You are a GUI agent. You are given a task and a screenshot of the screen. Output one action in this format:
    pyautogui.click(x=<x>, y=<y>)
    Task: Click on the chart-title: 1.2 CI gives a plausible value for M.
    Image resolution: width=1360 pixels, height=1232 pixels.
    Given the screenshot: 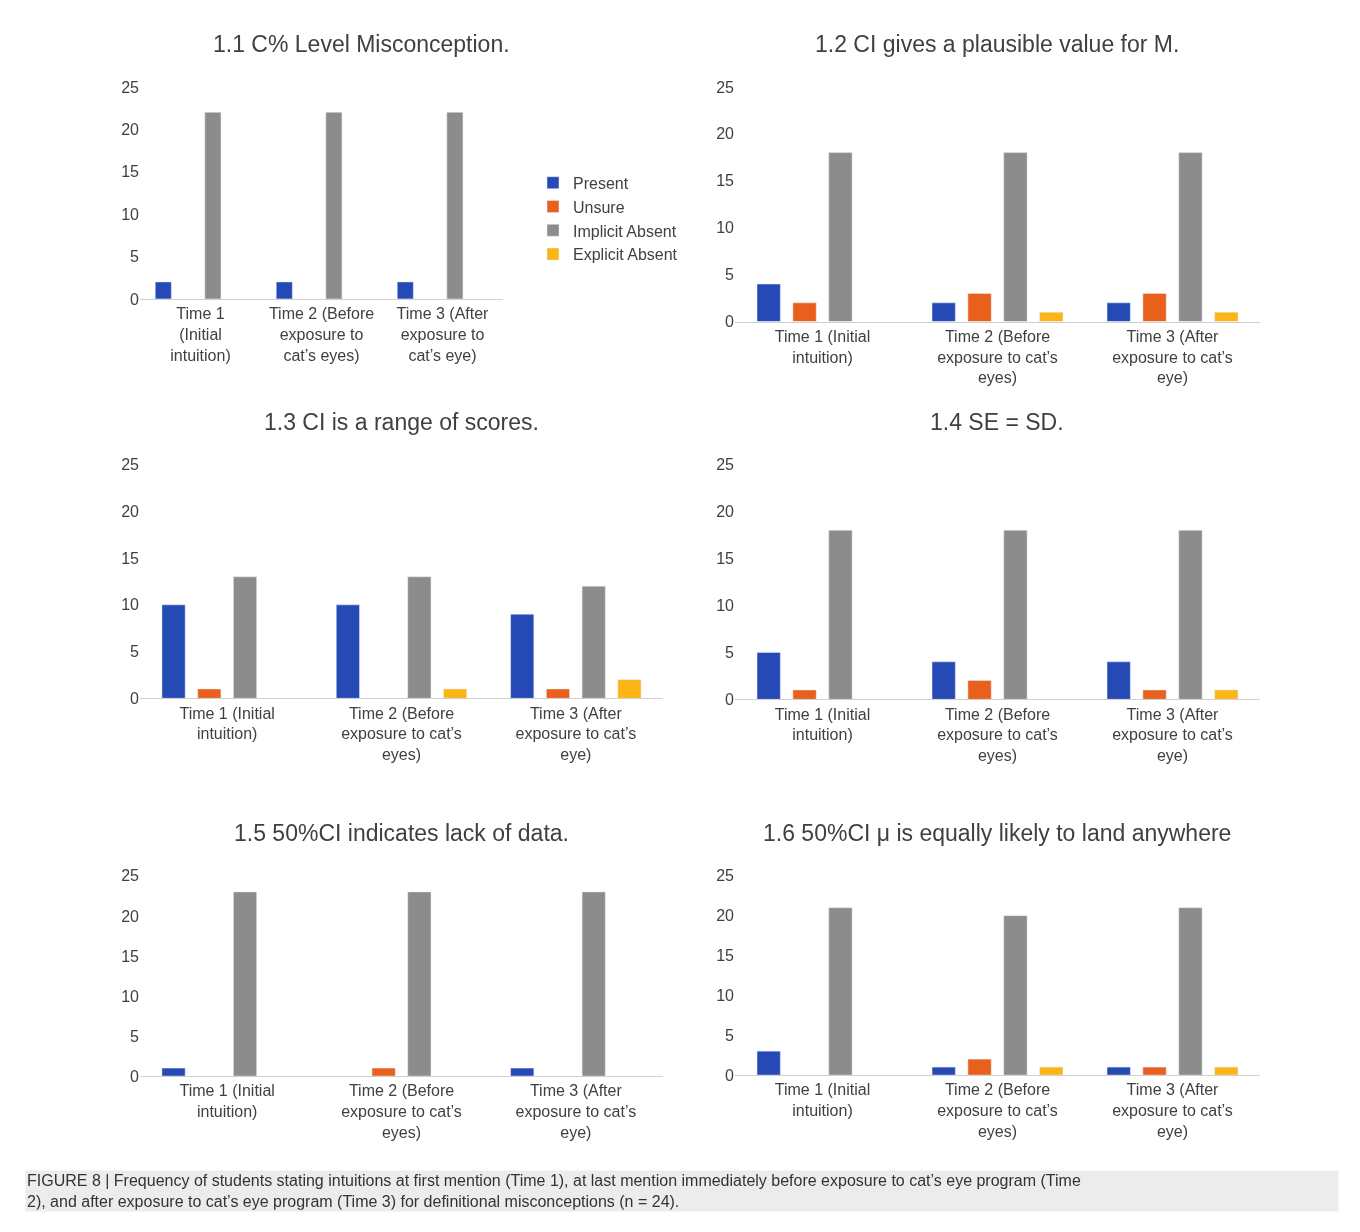 What is the action you would take?
    pyautogui.click(x=997, y=44)
    